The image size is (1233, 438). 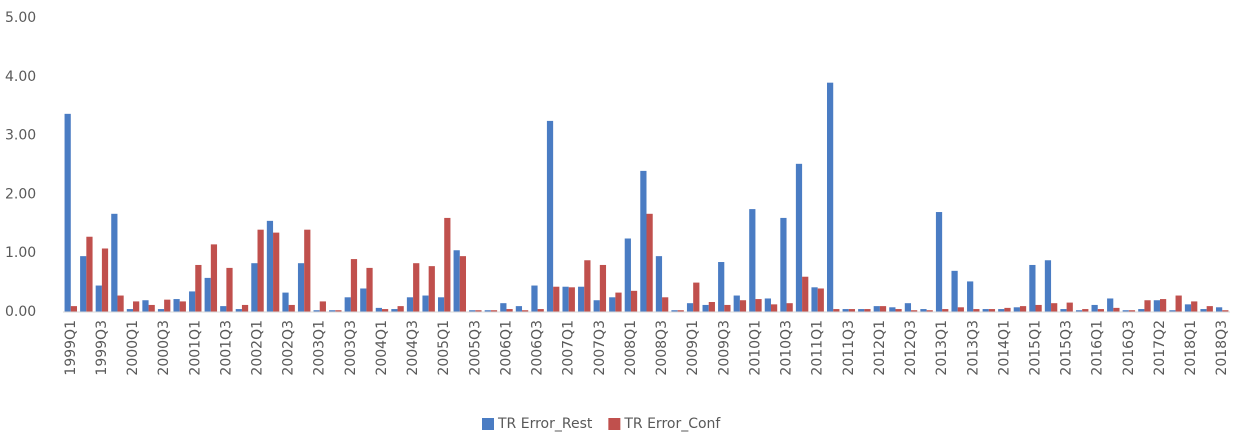 What do you see at coordinates (880, 348) in the screenshot?
I see `x-tick-label: 2012Q1` at bounding box center [880, 348].